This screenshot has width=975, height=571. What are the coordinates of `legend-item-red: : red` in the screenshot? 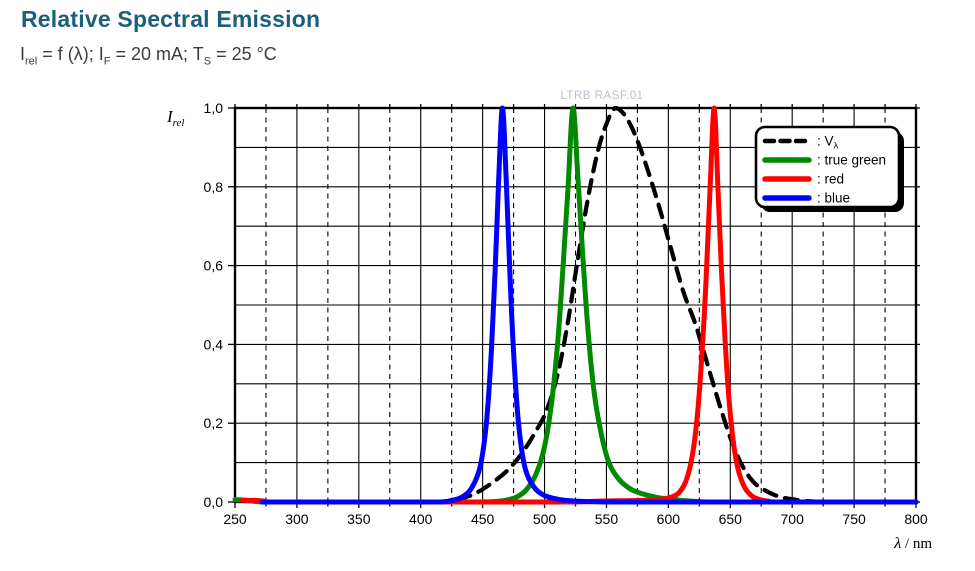 It's located at (803, 179).